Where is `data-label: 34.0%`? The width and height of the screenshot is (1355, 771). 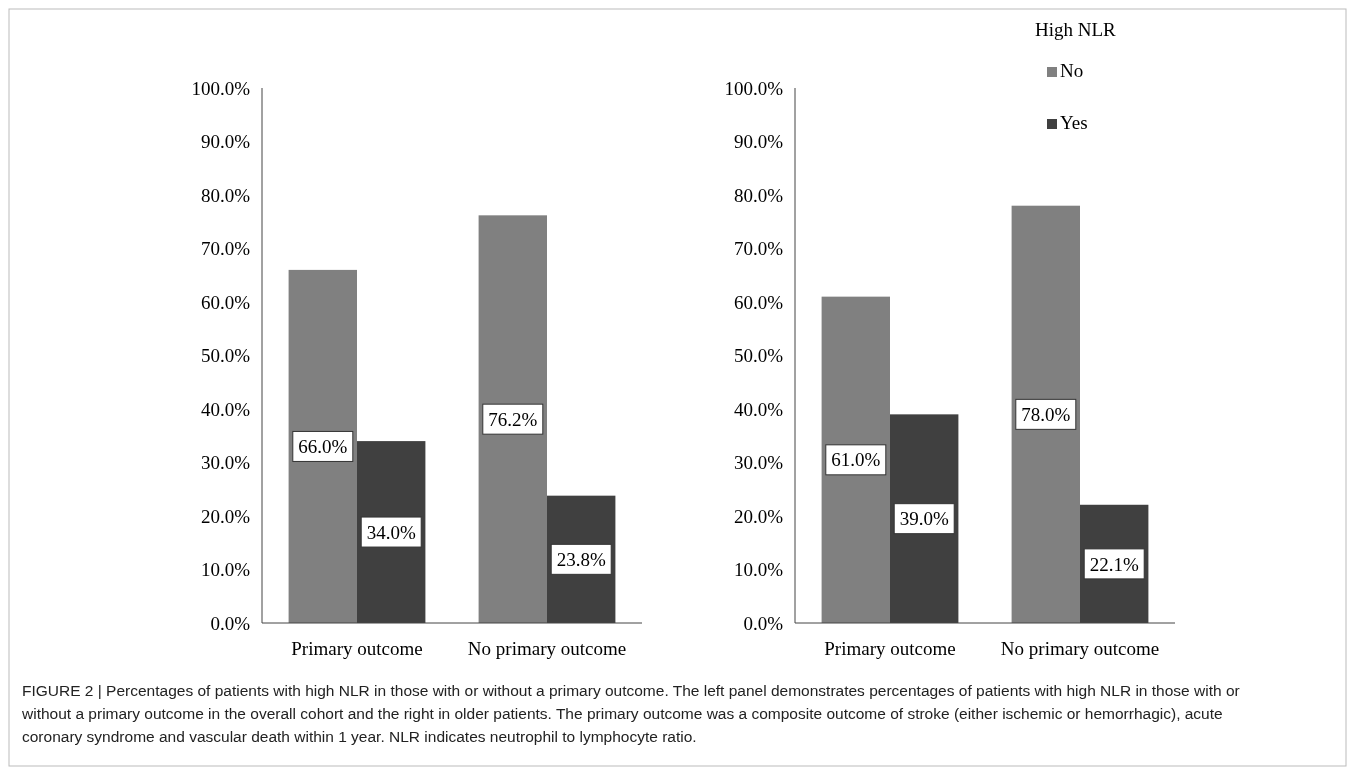 data-label: 34.0% is located at coordinates (391, 532).